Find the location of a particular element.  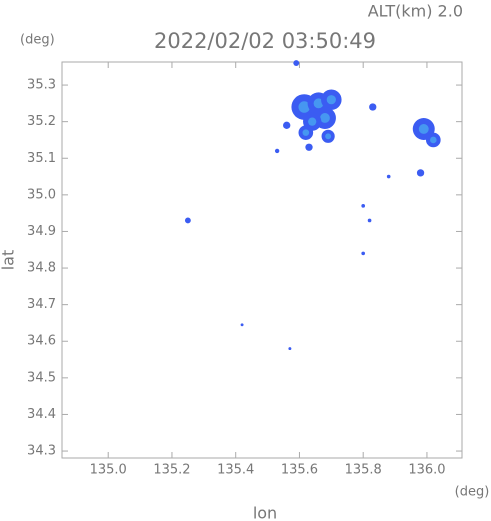

y-tick-label: 34.7 is located at coordinates (41, 304).